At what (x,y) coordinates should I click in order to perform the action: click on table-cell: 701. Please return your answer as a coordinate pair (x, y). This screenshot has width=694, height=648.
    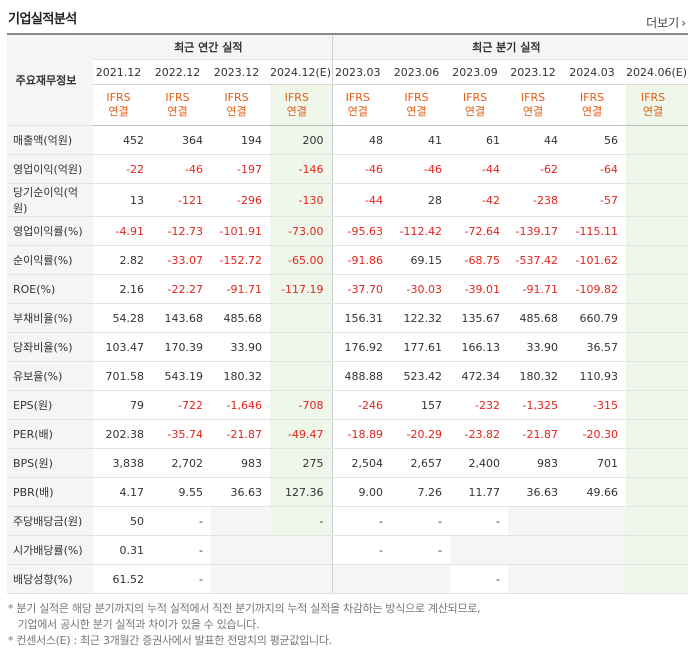
    Looking at the image, I should click on (596, 463).